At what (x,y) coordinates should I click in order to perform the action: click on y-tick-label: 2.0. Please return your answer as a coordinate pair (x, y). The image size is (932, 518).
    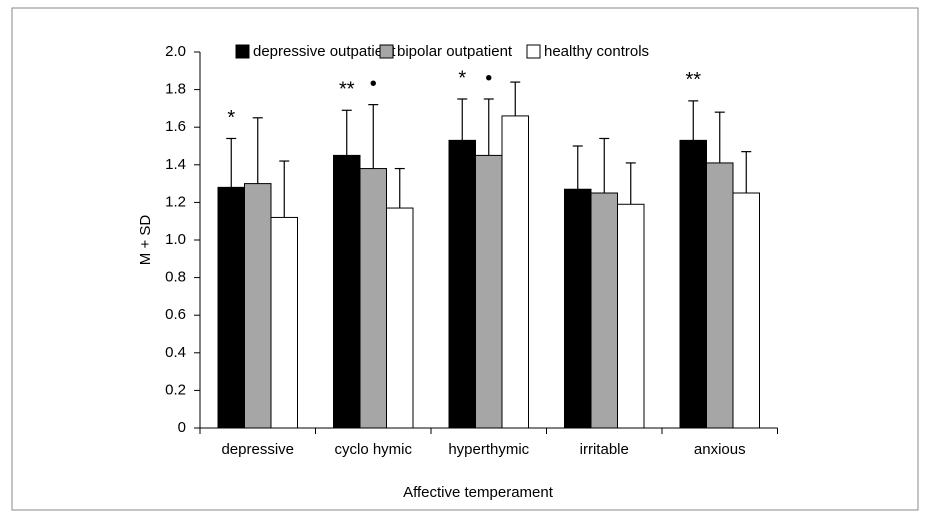
    Looking at the image, I should click on (175, 51).